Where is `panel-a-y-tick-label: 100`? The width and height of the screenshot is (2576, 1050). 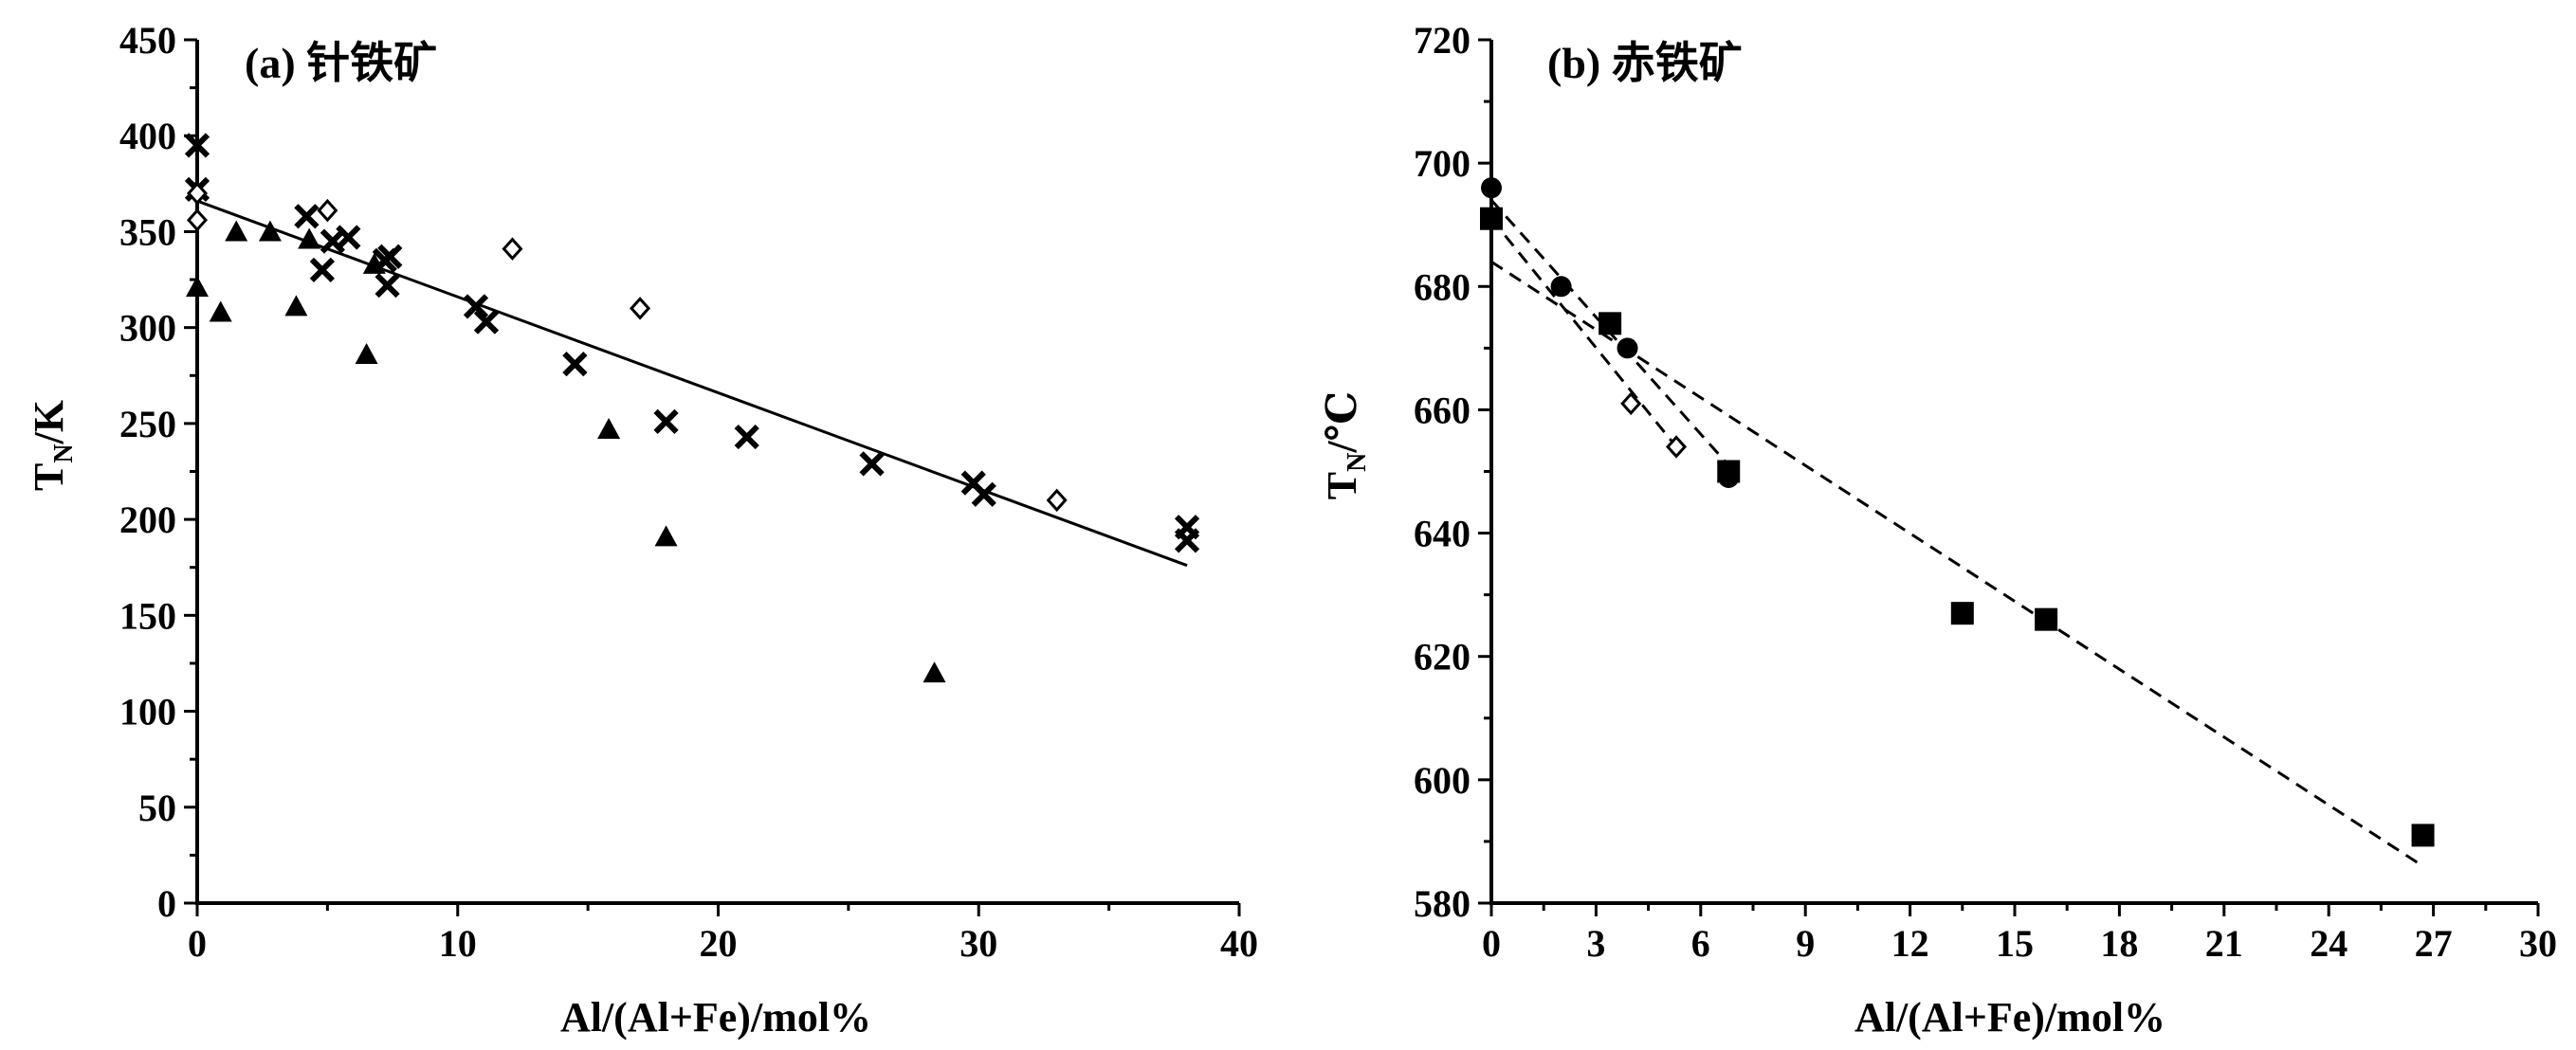
panel-a-y-tick-label: 100 is located at coordinates (147, 712).